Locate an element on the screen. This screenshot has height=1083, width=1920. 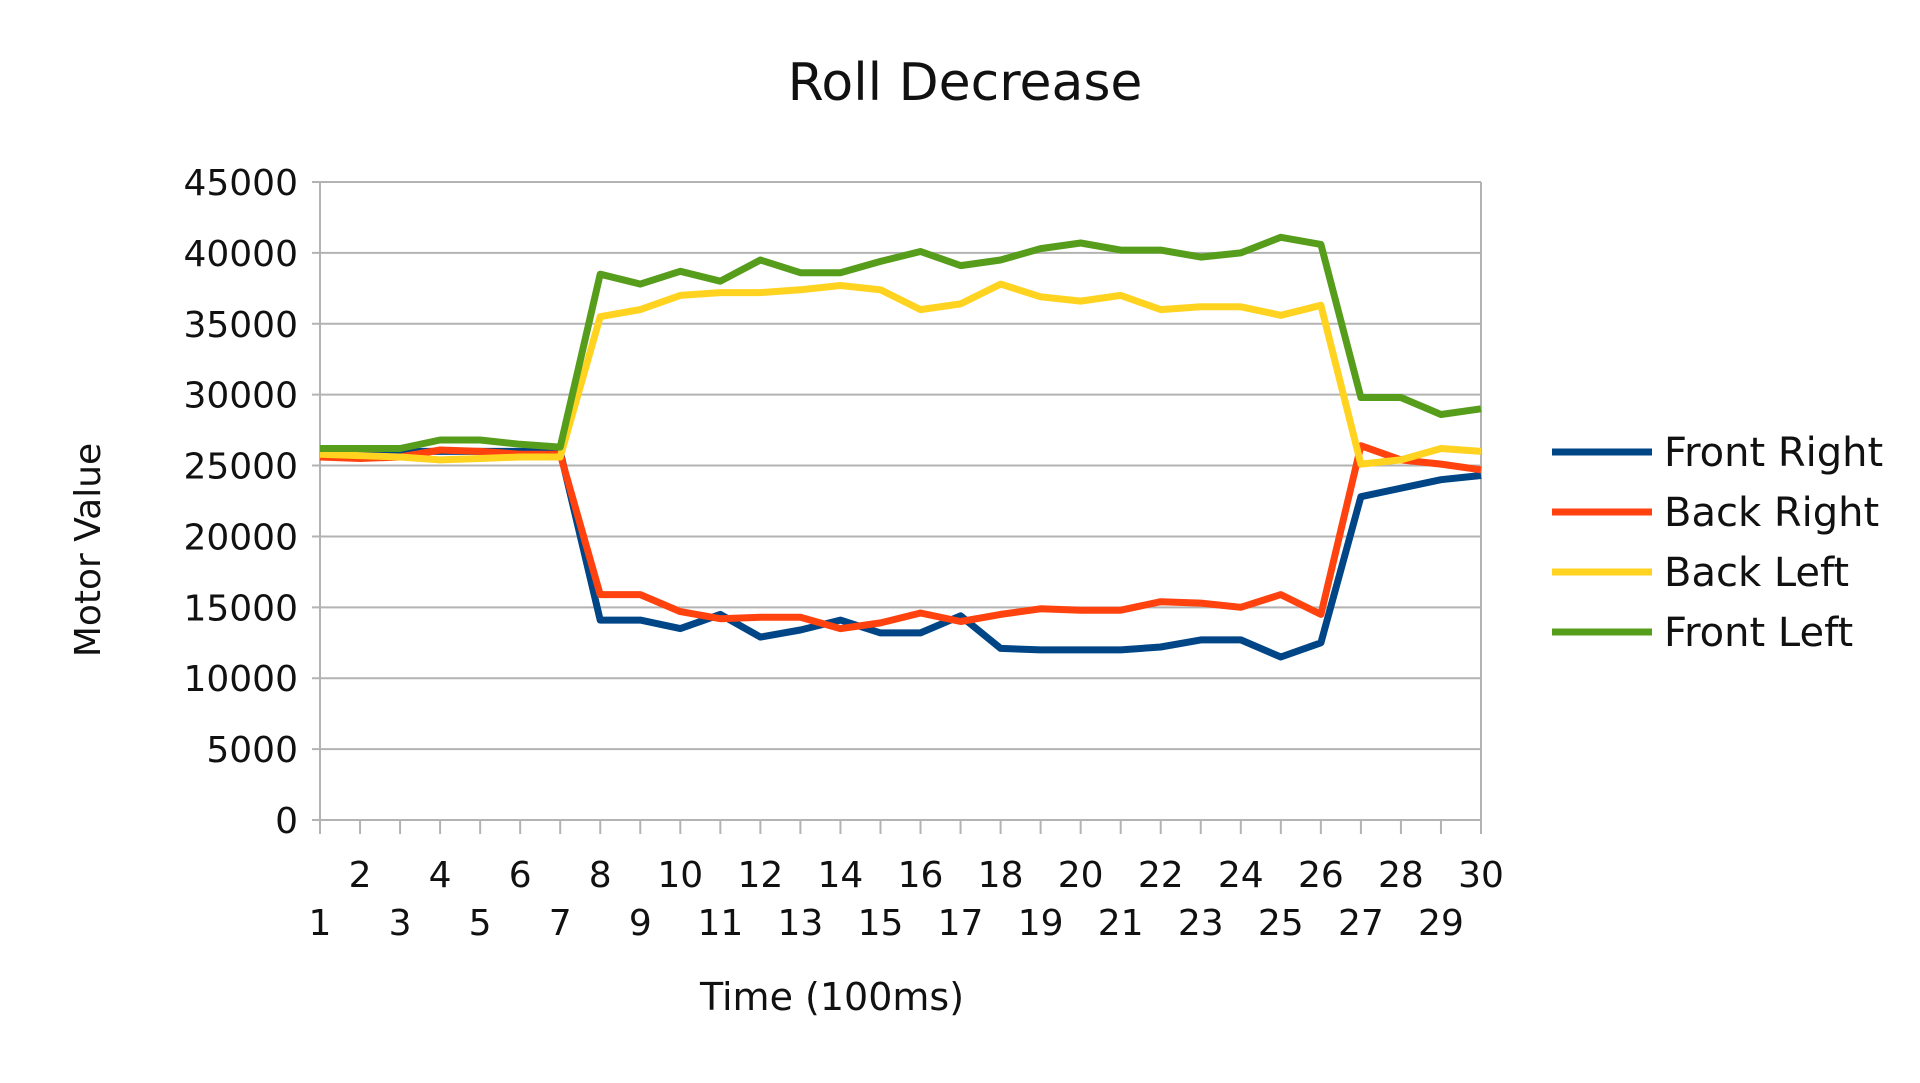
y-tick-label: 0 is located at coordinates (286, 821).